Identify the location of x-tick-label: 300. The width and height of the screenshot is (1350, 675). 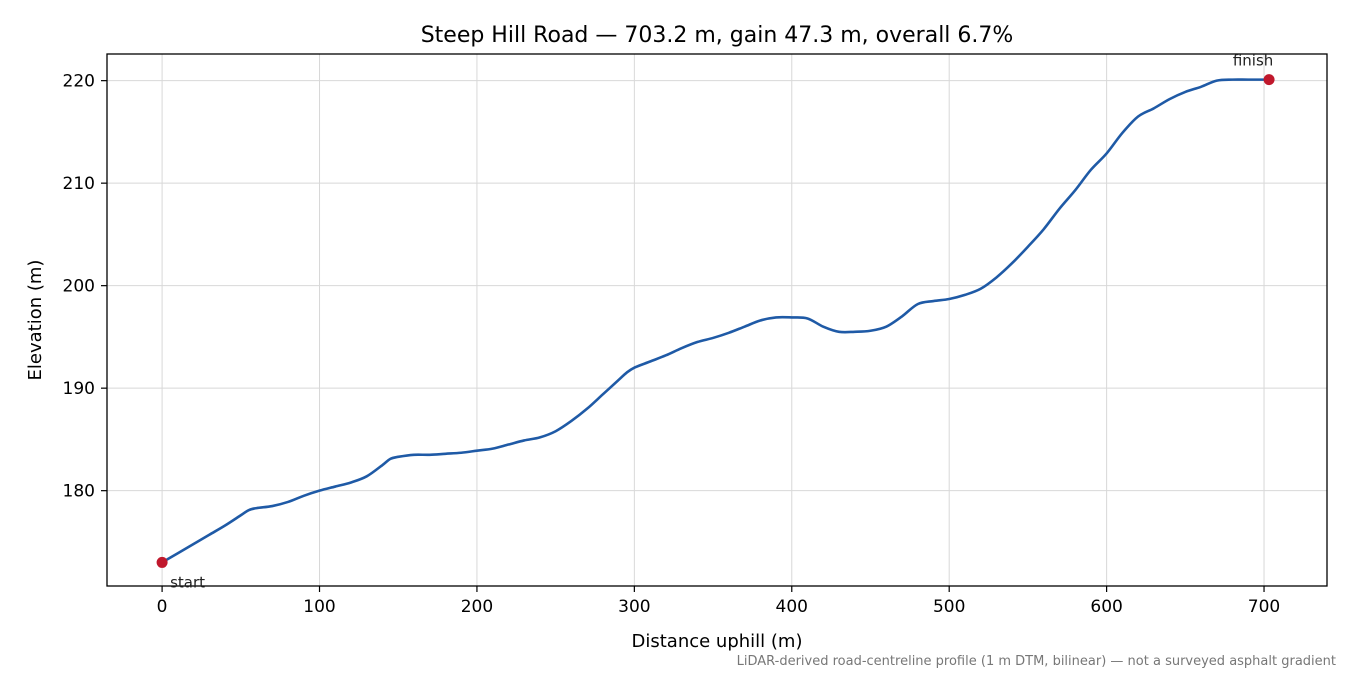
(634, 607).